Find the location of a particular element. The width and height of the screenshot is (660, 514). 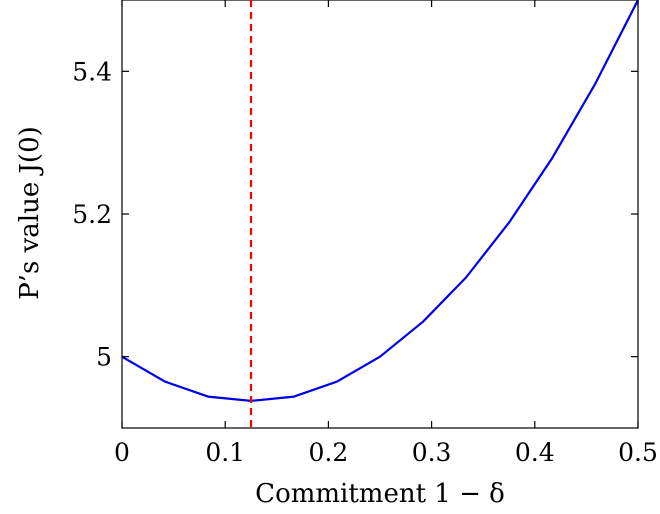

x-tick-label: 0 is located at coordinates (122, 452).